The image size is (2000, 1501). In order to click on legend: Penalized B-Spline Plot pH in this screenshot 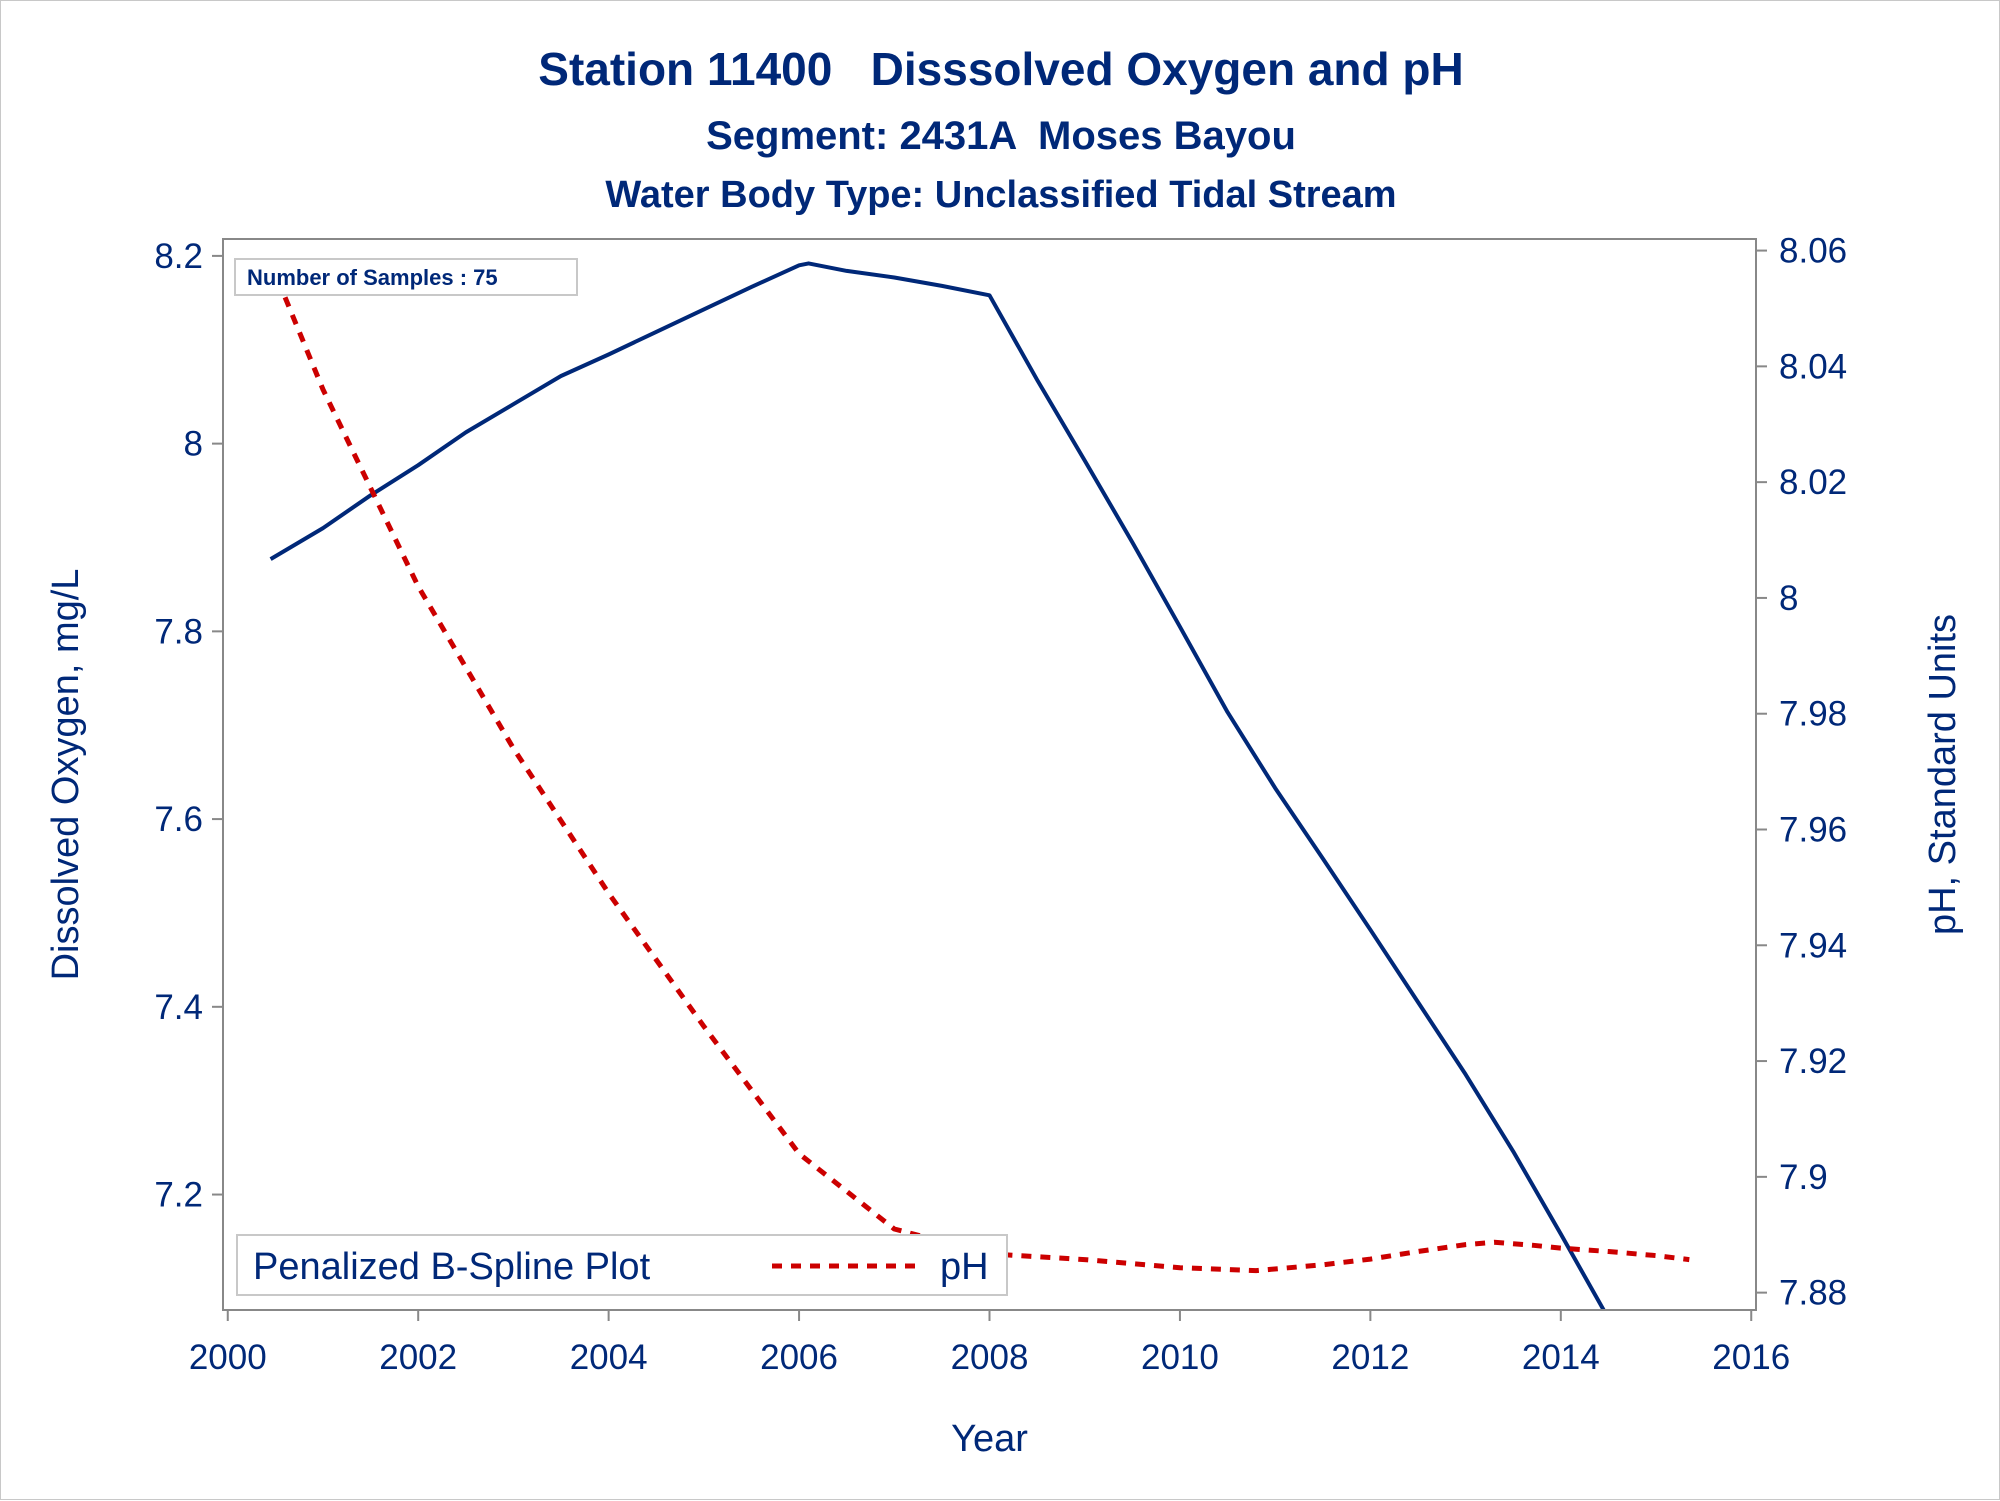, I will do `click(622, 1265)`.